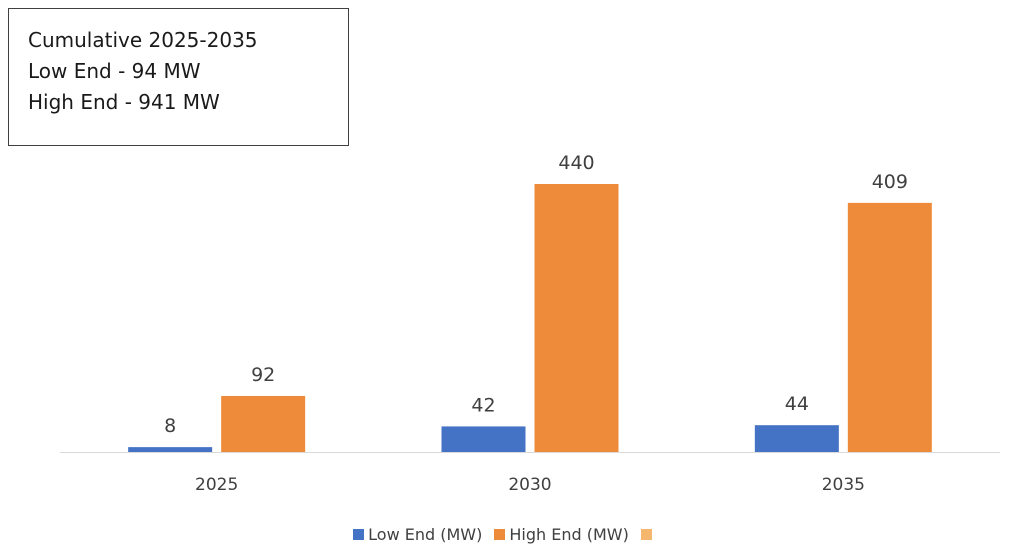 This screenshot has height=550, width=1009. I want to click on annotation-line-high-end: High End - 941 MW, so click(124, 102).